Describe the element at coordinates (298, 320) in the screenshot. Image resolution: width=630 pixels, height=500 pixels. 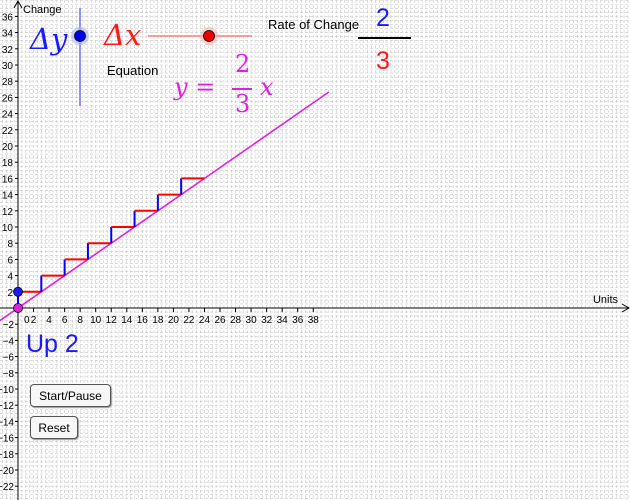
I see `x-tick-label: 36` at that location.